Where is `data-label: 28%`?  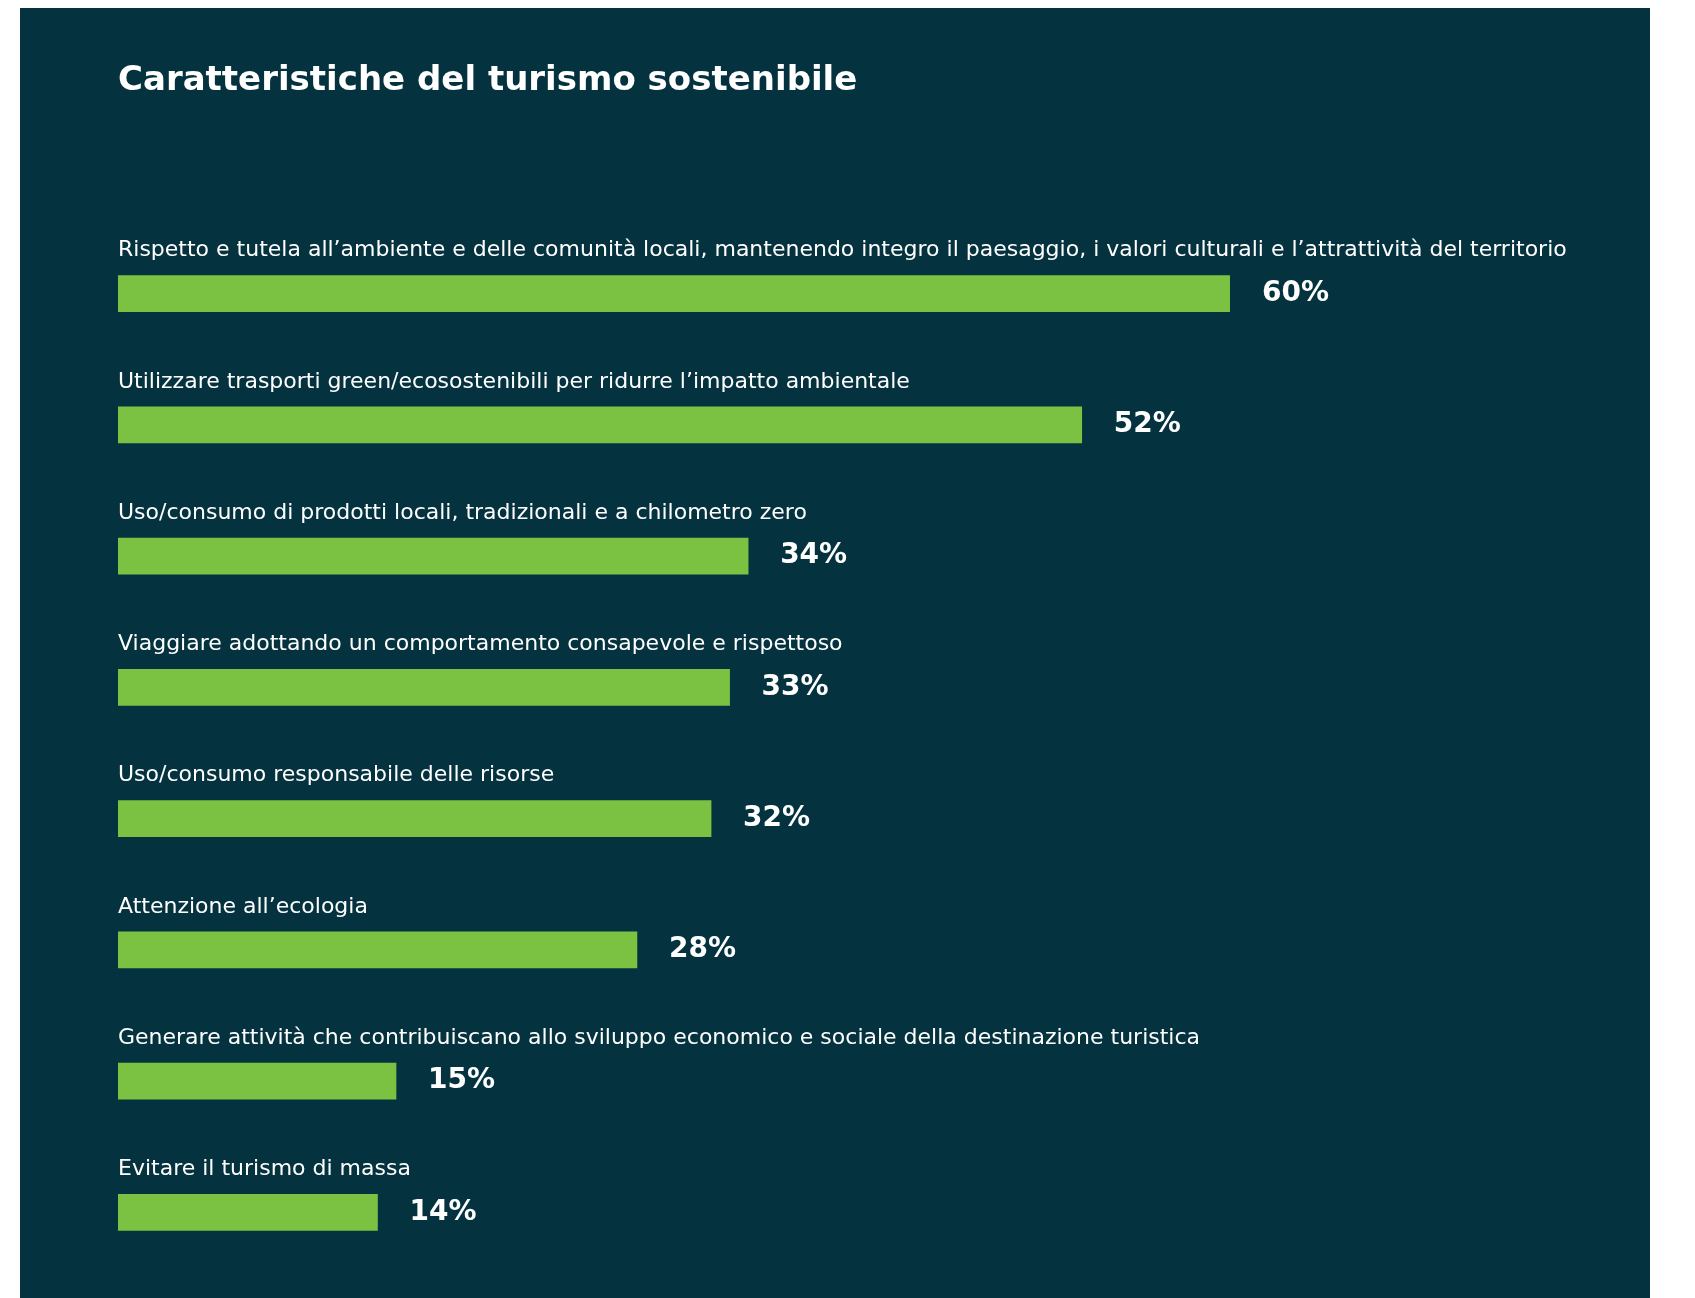 data-label: 28% is located at coordinates (702, 948).